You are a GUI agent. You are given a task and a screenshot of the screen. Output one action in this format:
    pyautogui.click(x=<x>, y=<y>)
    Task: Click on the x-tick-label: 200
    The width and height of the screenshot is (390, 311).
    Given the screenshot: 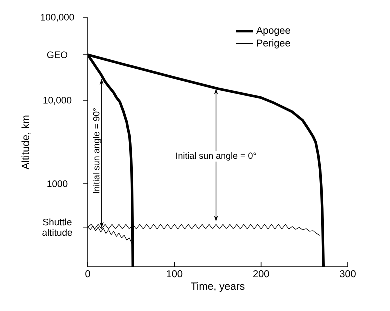 What is the action you would take?
    pyautogui.click(x=262, y=274)
    